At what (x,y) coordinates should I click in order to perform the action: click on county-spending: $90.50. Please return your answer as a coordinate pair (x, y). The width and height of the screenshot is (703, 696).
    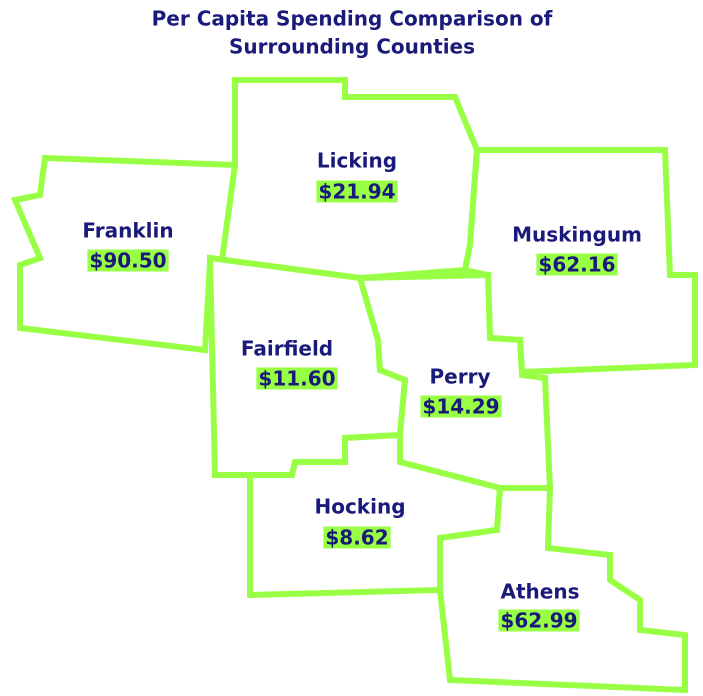
    Looking at the image, I should click on (127, 261).